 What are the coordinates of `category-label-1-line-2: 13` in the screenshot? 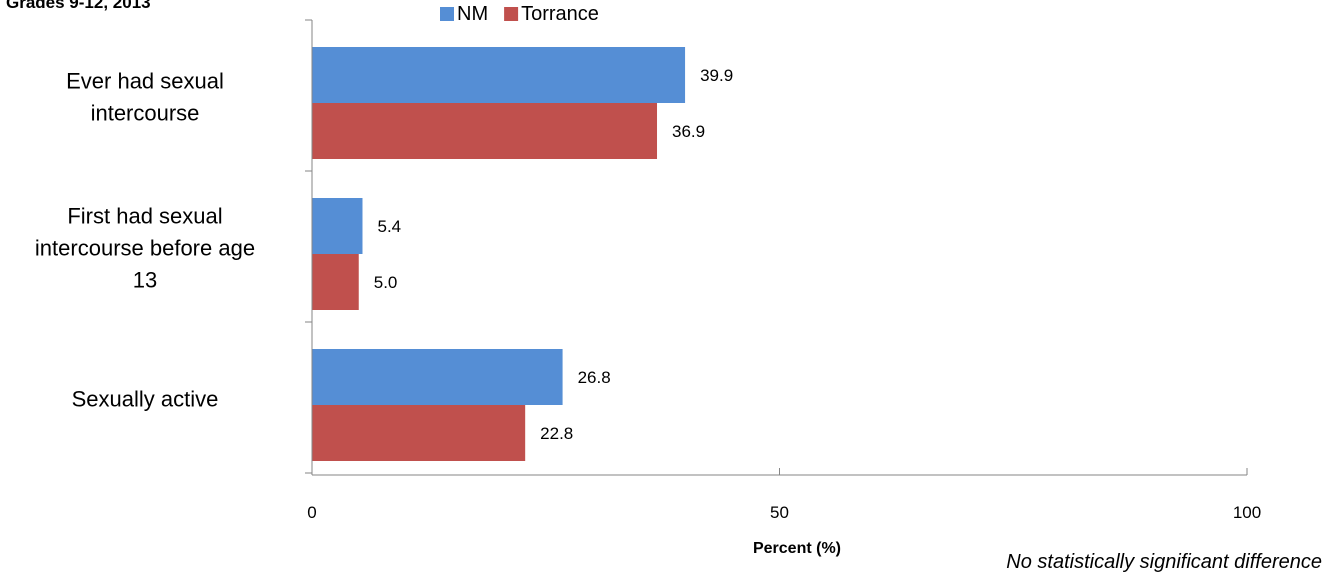 It's located at (145, 280).